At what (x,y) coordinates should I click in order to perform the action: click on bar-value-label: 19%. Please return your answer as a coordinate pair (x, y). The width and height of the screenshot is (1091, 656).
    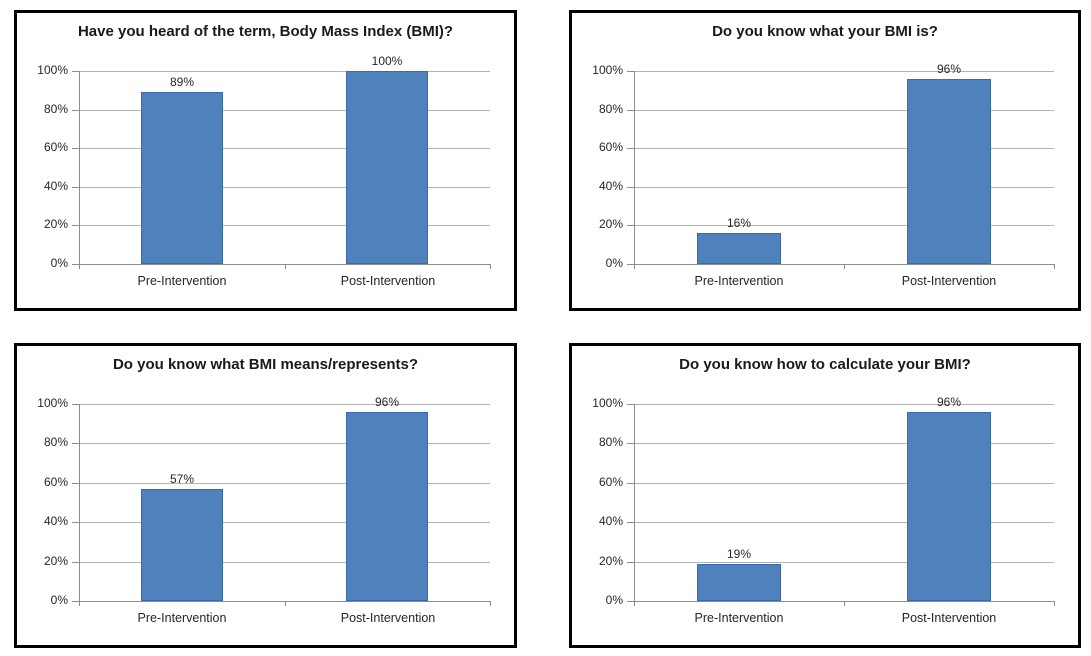
    Looking at the image, I should click on (739, 554).